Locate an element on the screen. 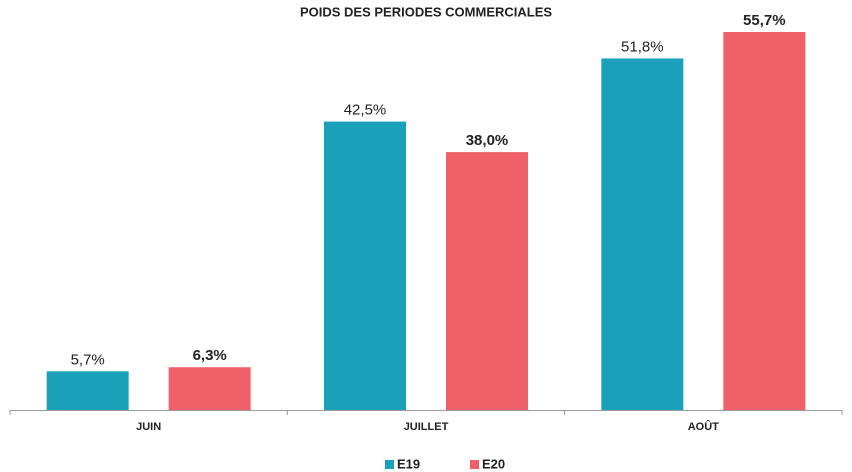 The image size is (852, 472). chart-title: POIDS DES PERIODES COMMERCIALES is located at coordinates (426, 11).